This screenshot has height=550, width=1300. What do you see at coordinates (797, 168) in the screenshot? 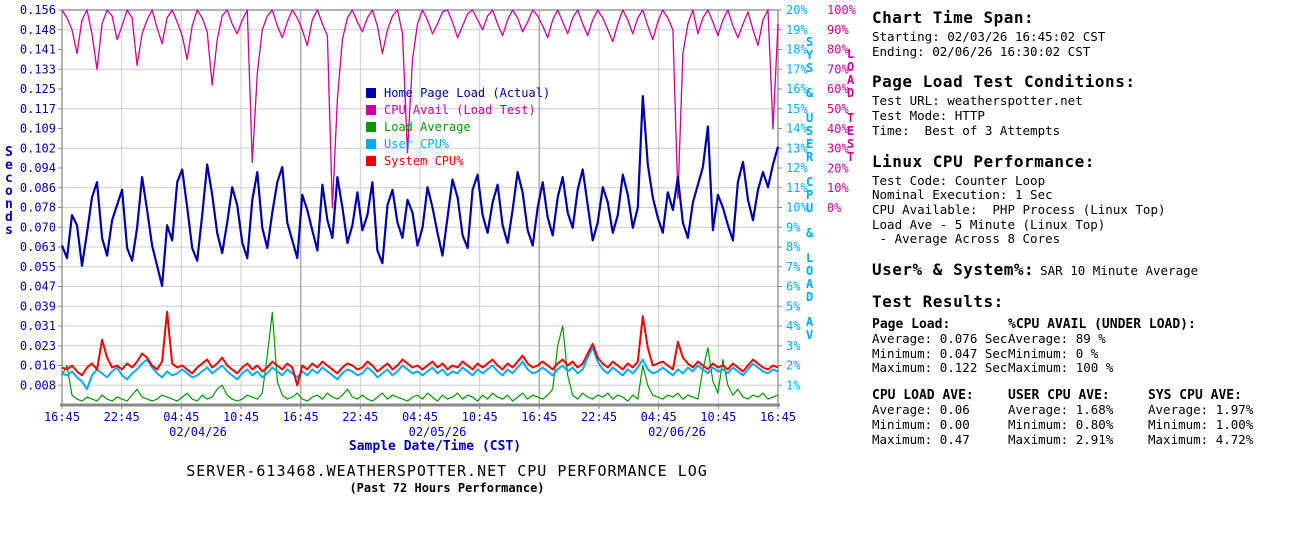
I see `pct-axis-tick-label: 12%` at bounding box center [797, 168].